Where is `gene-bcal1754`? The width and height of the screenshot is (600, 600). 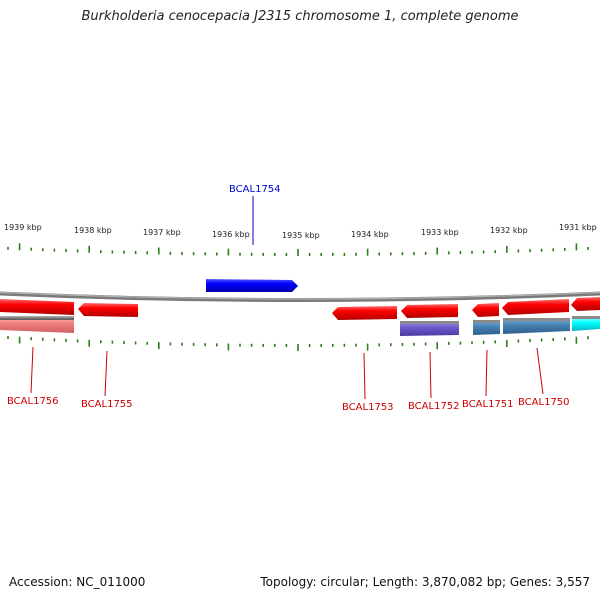 gene-bcal1754 is located at coordinates (252, 285).